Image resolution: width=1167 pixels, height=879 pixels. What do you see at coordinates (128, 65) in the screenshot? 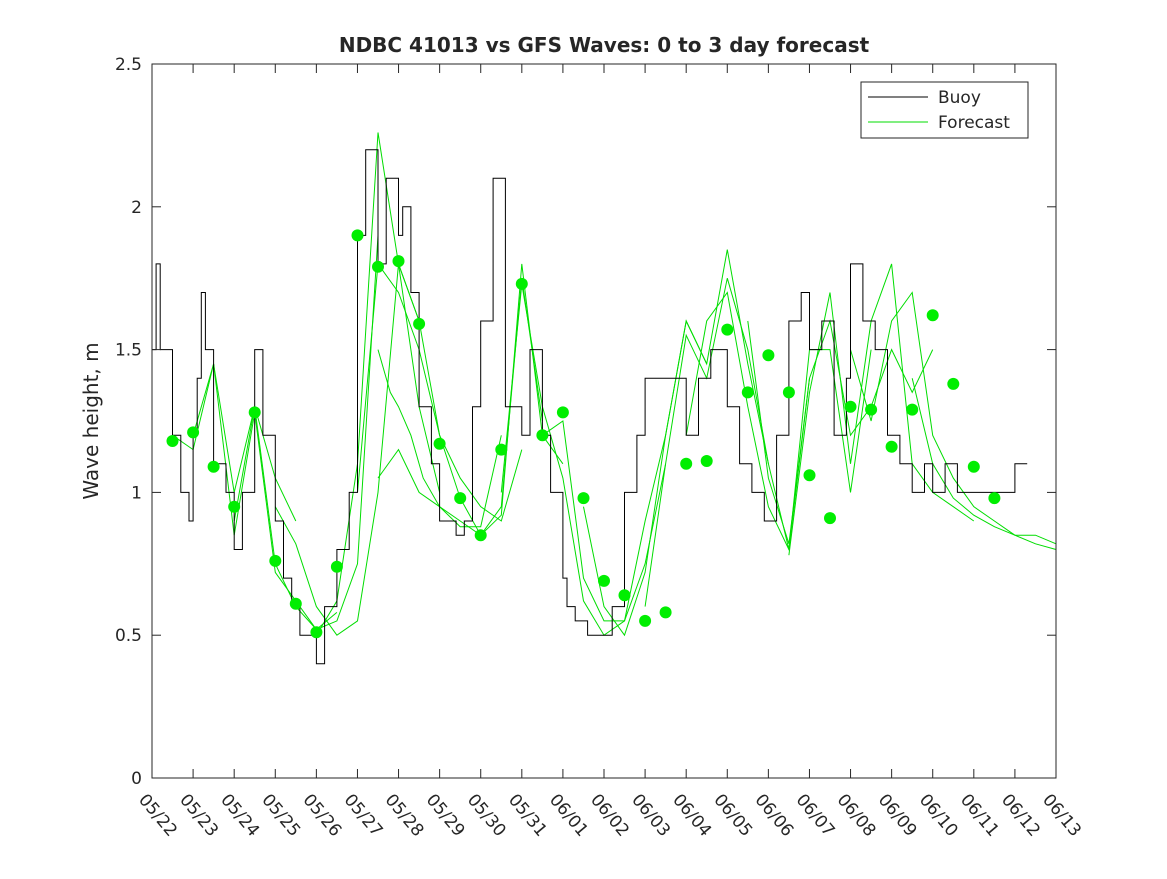
I see `y-tick-label: 2.5` at bounding box center [128, 65].